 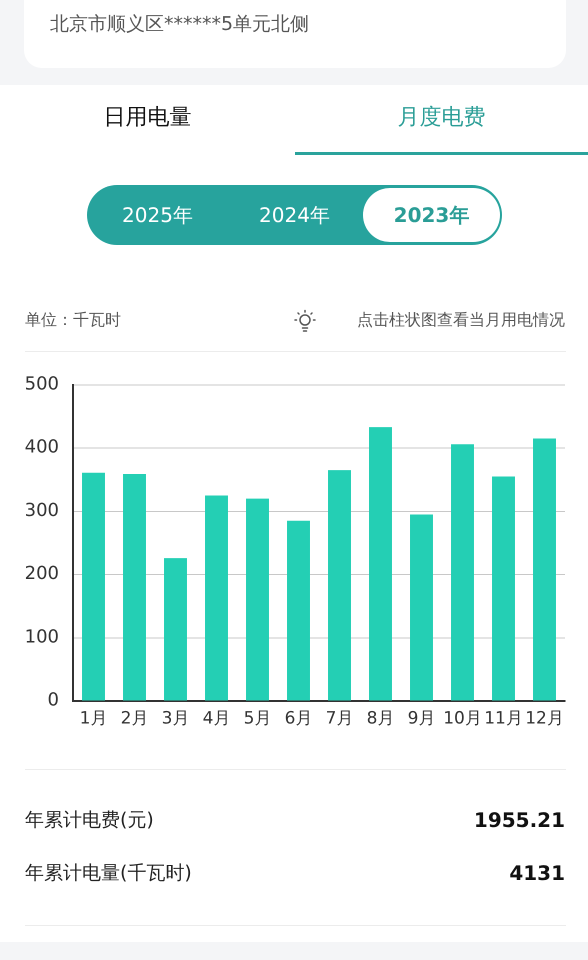 What do you see at coordinates (176, 718) in the screenshot?
I see `x-tick-label: 3月` at bounding box center [176, 718].